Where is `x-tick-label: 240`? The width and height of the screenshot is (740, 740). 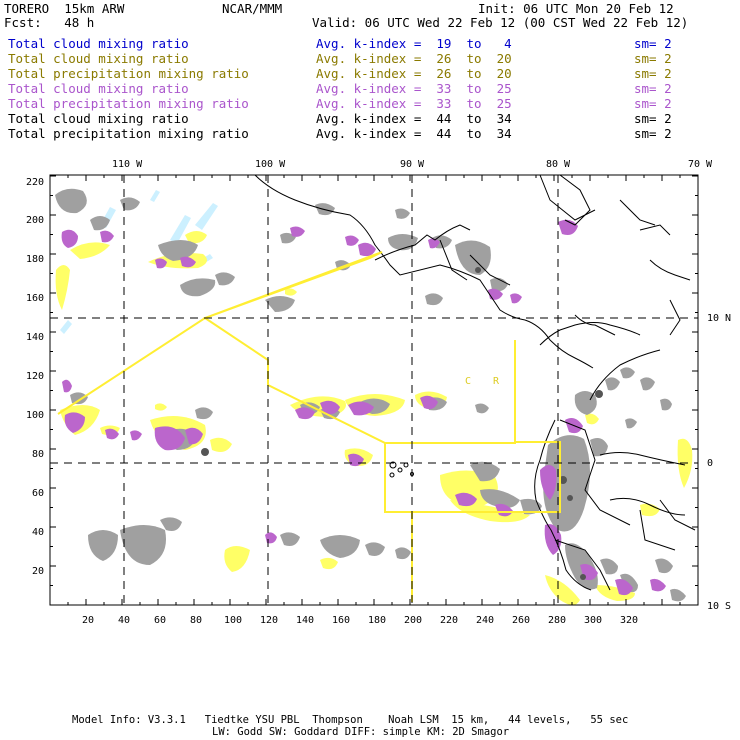 x-tick-label: 240 is located at coordinates (485, 620).